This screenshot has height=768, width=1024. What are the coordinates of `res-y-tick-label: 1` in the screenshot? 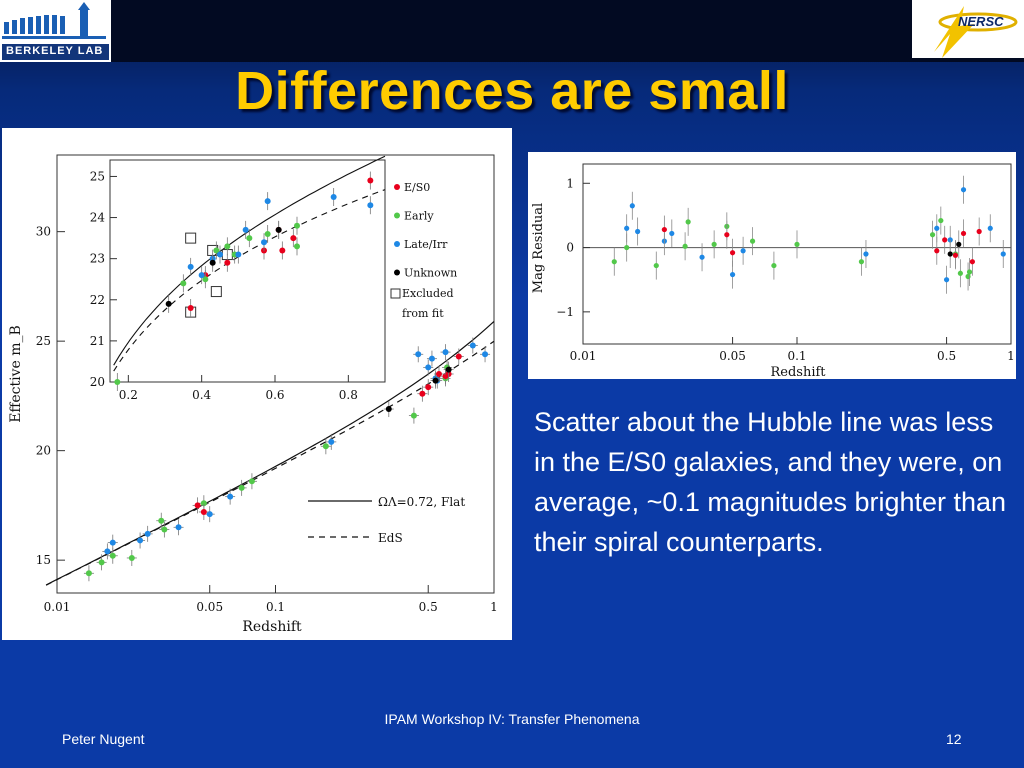 It's located at (570, 183).